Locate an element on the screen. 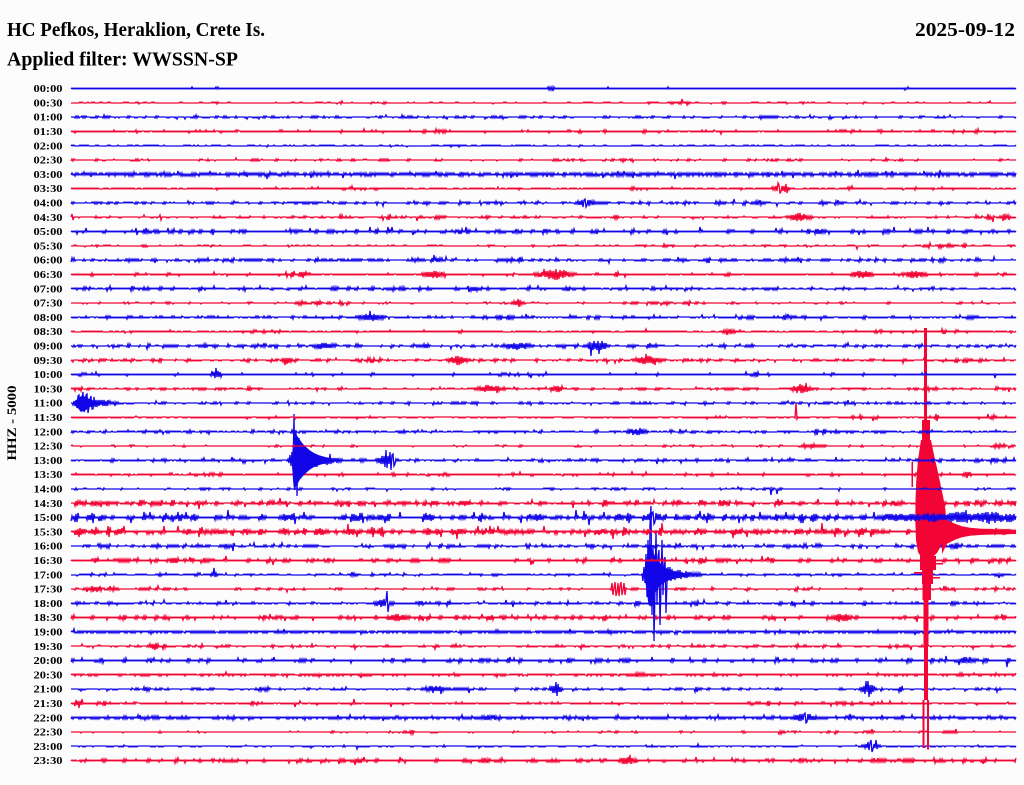 Image resolution: width=1024 pixels, height=785 pixels. svg-text: 13:30 is located at coordinates (48, 475).